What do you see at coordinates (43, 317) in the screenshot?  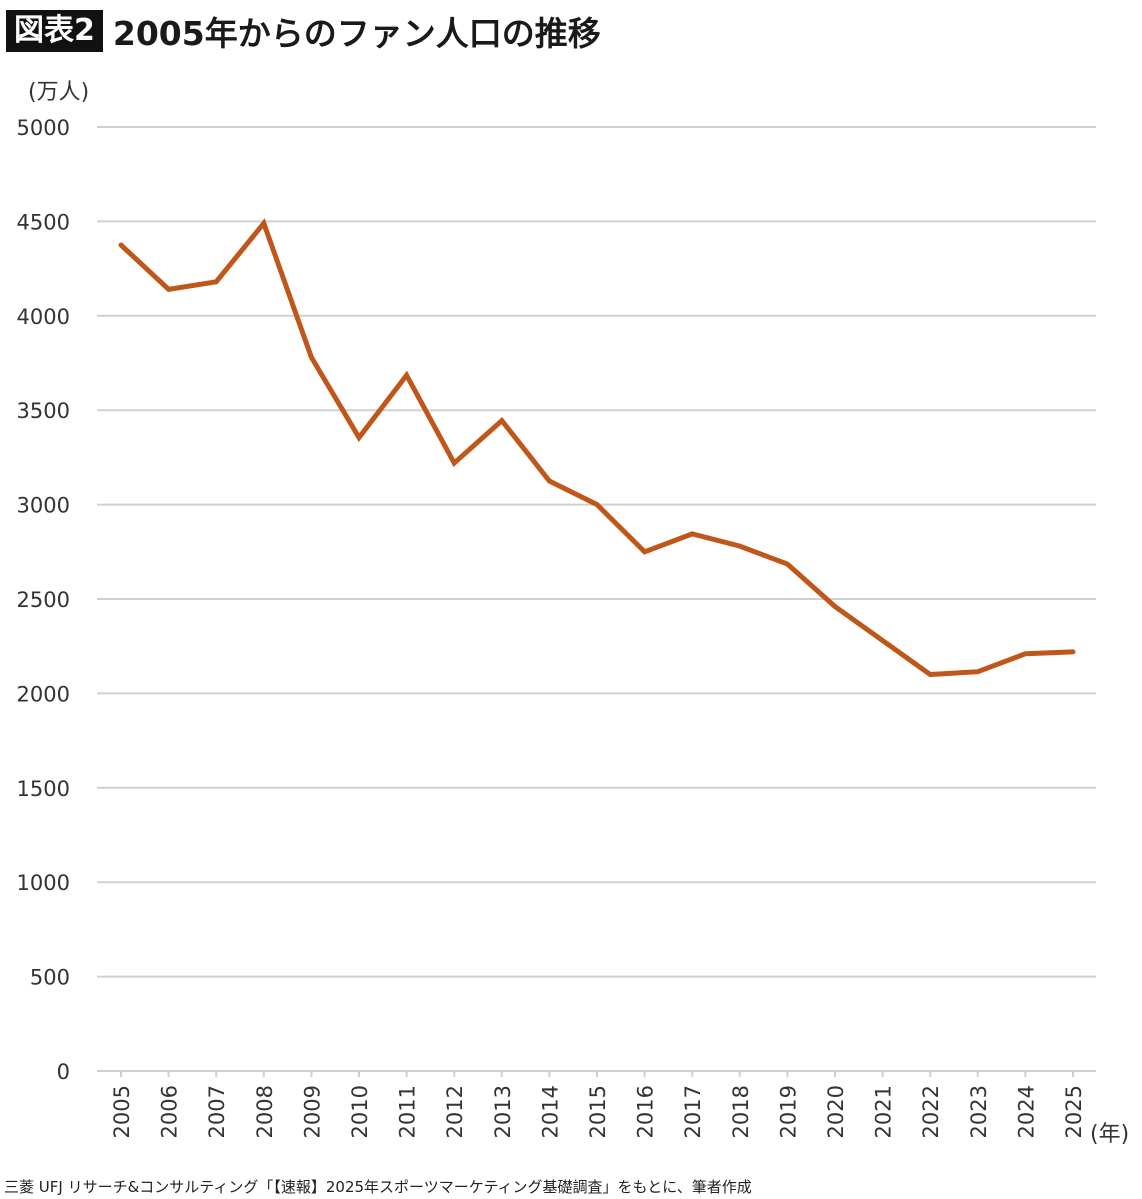 I see `y-tick-label: 4000` at bounding box center [43, 317].